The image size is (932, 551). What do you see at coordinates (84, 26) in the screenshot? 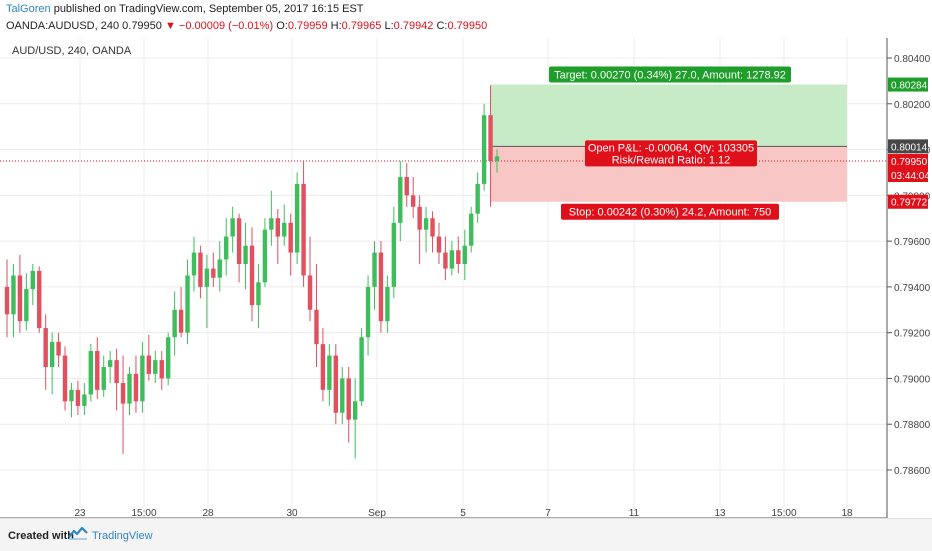
I see `symbol-line: OANDA:AUDUSD, 240 0.79950` at bounding box center [84, 26].